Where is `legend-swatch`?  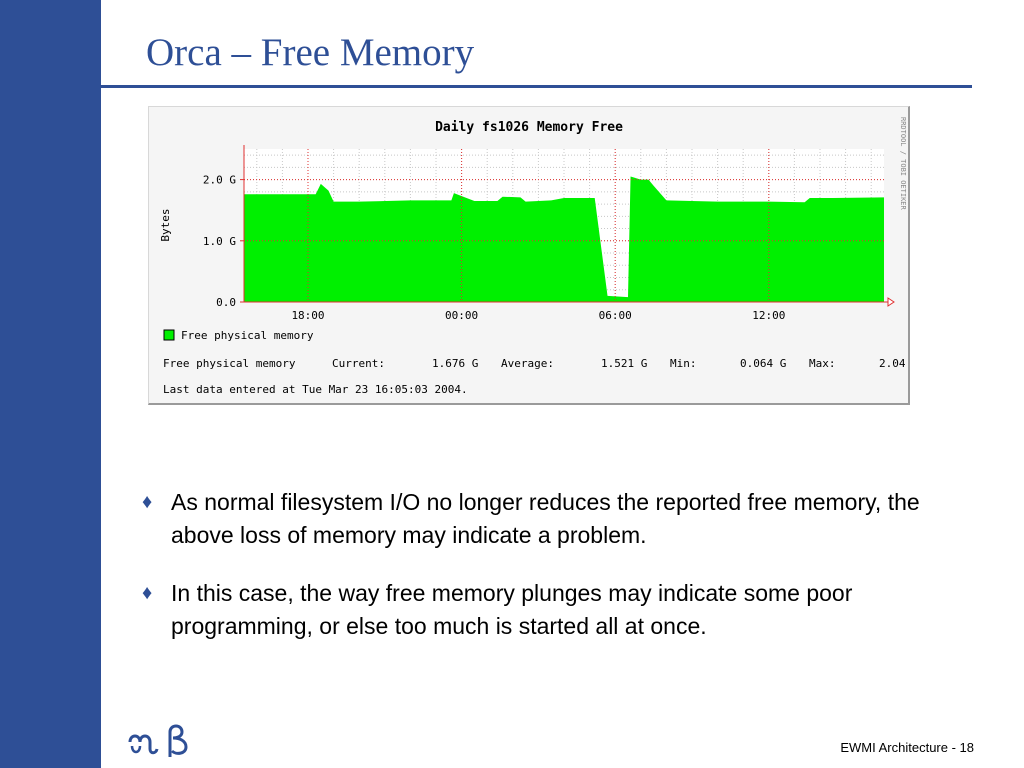
legend-swatch is located at coordinates (169, 335).